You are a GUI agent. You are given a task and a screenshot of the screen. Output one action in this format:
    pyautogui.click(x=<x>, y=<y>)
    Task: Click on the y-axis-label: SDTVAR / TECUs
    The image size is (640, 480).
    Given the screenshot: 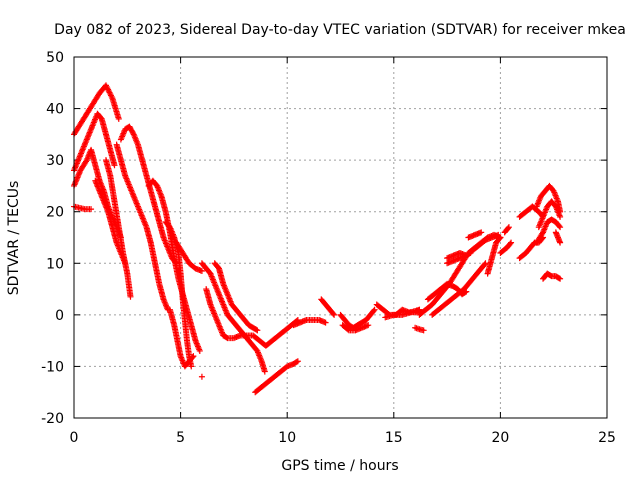 What is the action you would take?
    pyautogui.click(x=14, y=238)
    